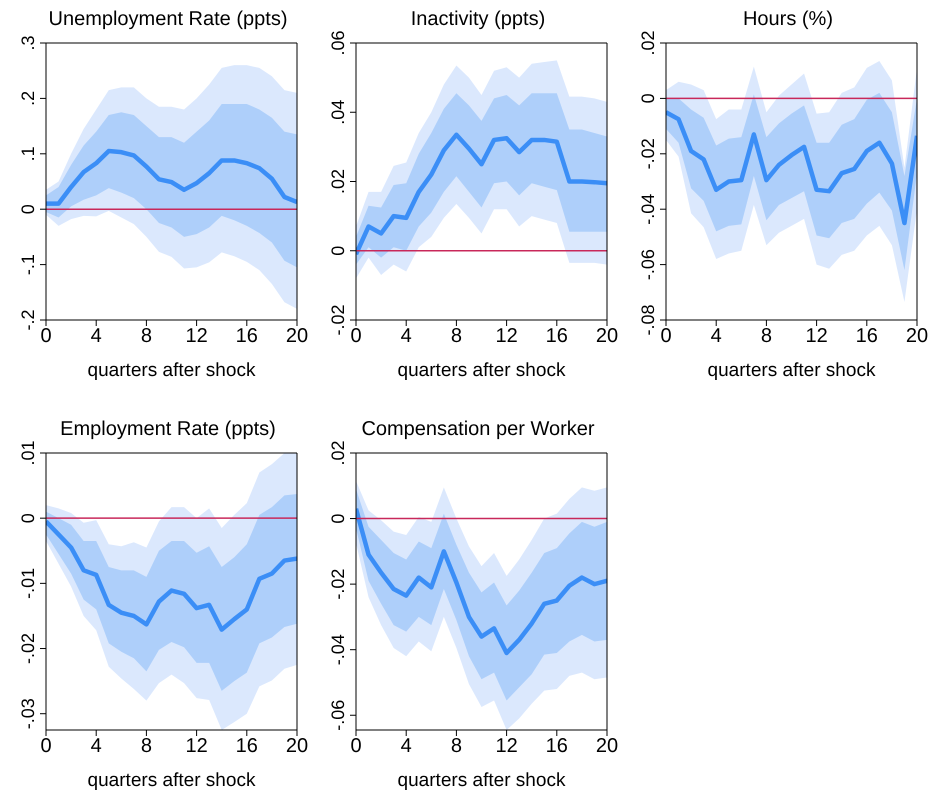 The image size is (942, 795). Describe the element at coordinates (648, 320) in the screenshot. I see `y-tick-label: -.08` at that location.